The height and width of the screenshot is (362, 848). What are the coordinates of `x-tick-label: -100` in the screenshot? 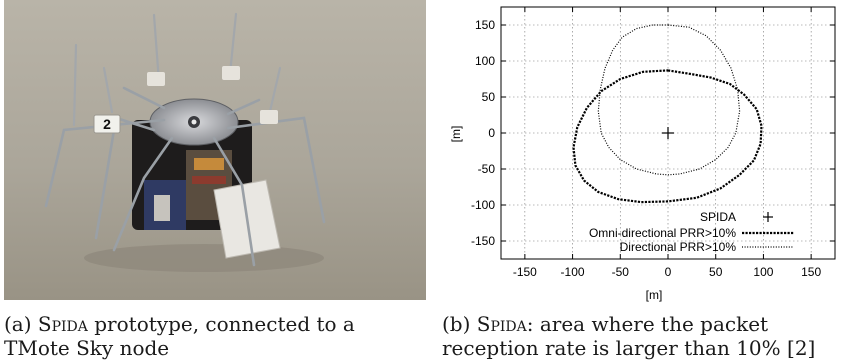 It's located at (573, 272).